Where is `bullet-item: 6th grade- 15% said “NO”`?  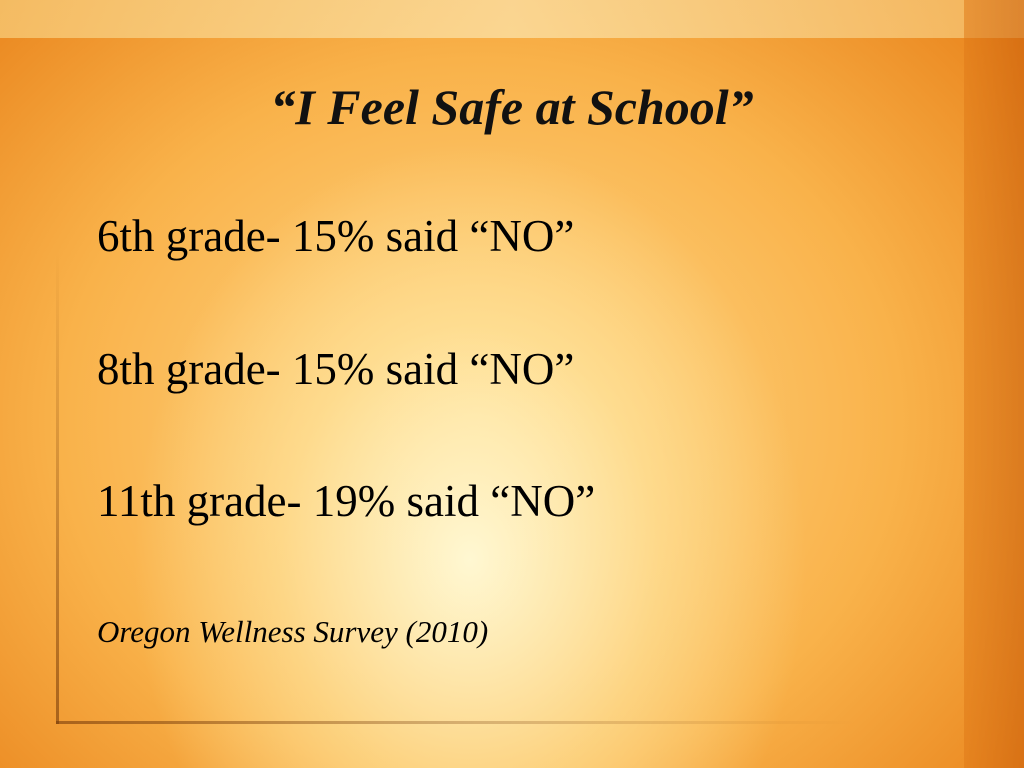 bullet-item: 6th grade- 15% said “NO” is located at coordinates (336, 236).